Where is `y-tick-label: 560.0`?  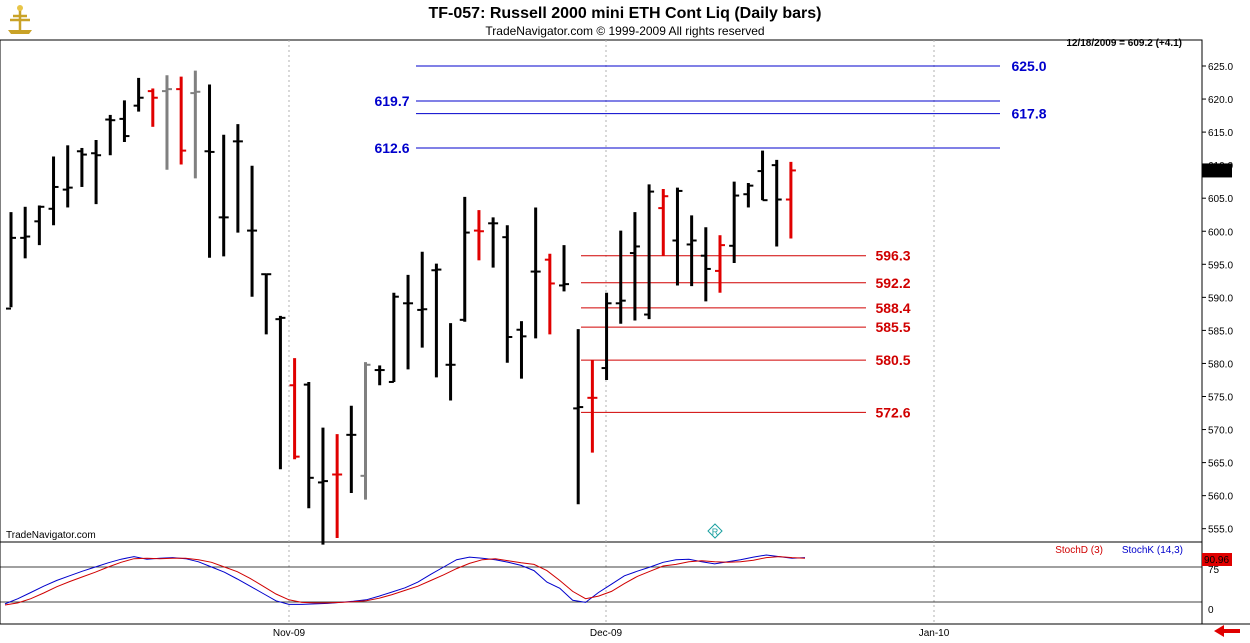 y-tick-label: 560.0 is located at coordinates (1220, 497).